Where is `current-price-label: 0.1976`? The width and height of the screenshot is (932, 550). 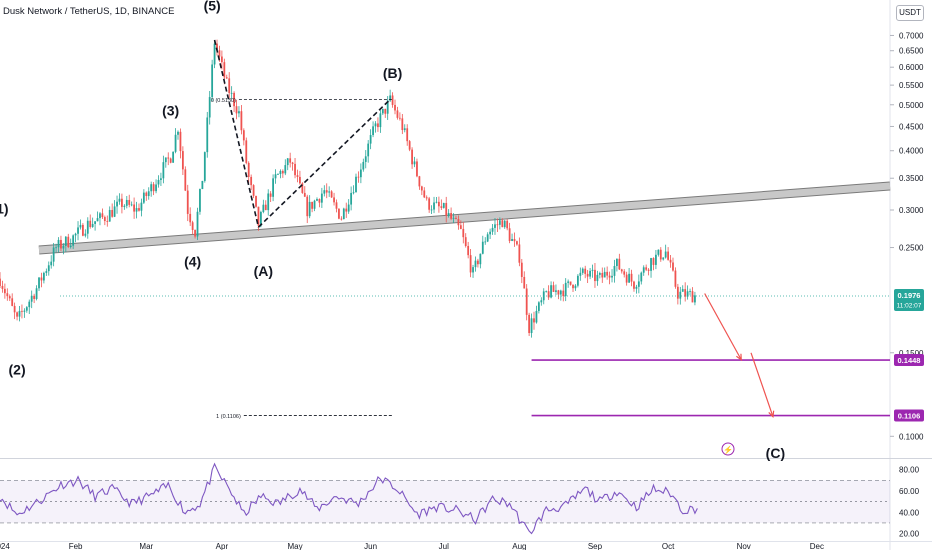 current-price-label: 0.1976 is located at coordinates (909, 295).